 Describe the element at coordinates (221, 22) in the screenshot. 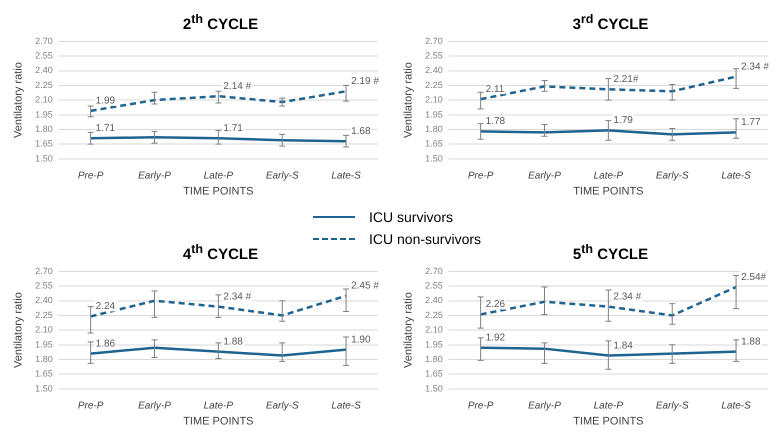

I see `chart-title: 2$^{th}$ CYCLE` at that location.